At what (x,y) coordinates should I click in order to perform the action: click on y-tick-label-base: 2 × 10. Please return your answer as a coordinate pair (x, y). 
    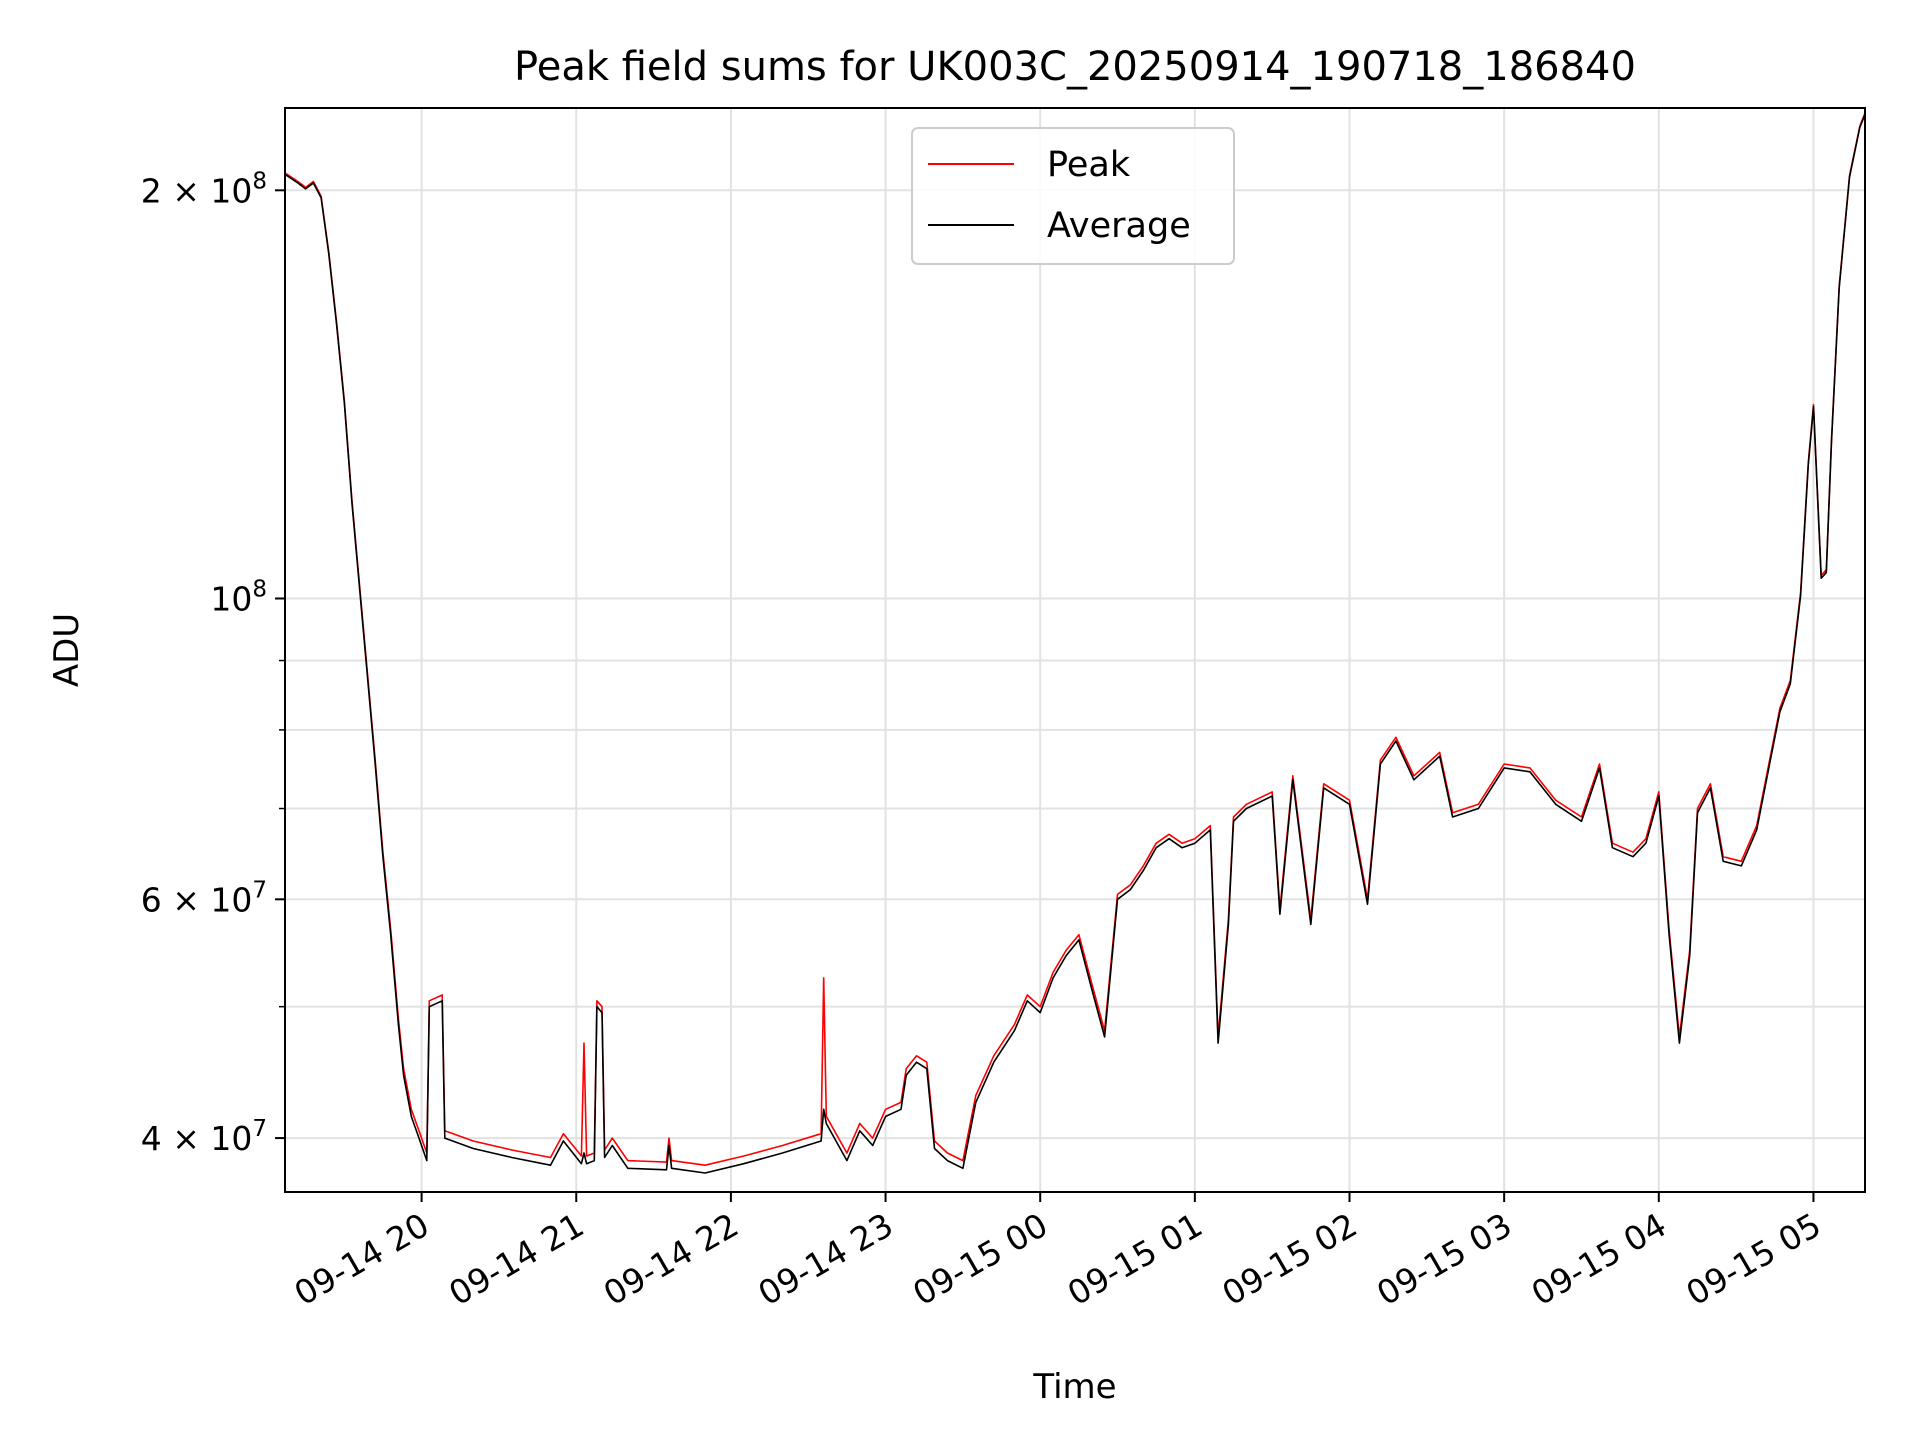
    Looking at the image, I should click on (197, 190).